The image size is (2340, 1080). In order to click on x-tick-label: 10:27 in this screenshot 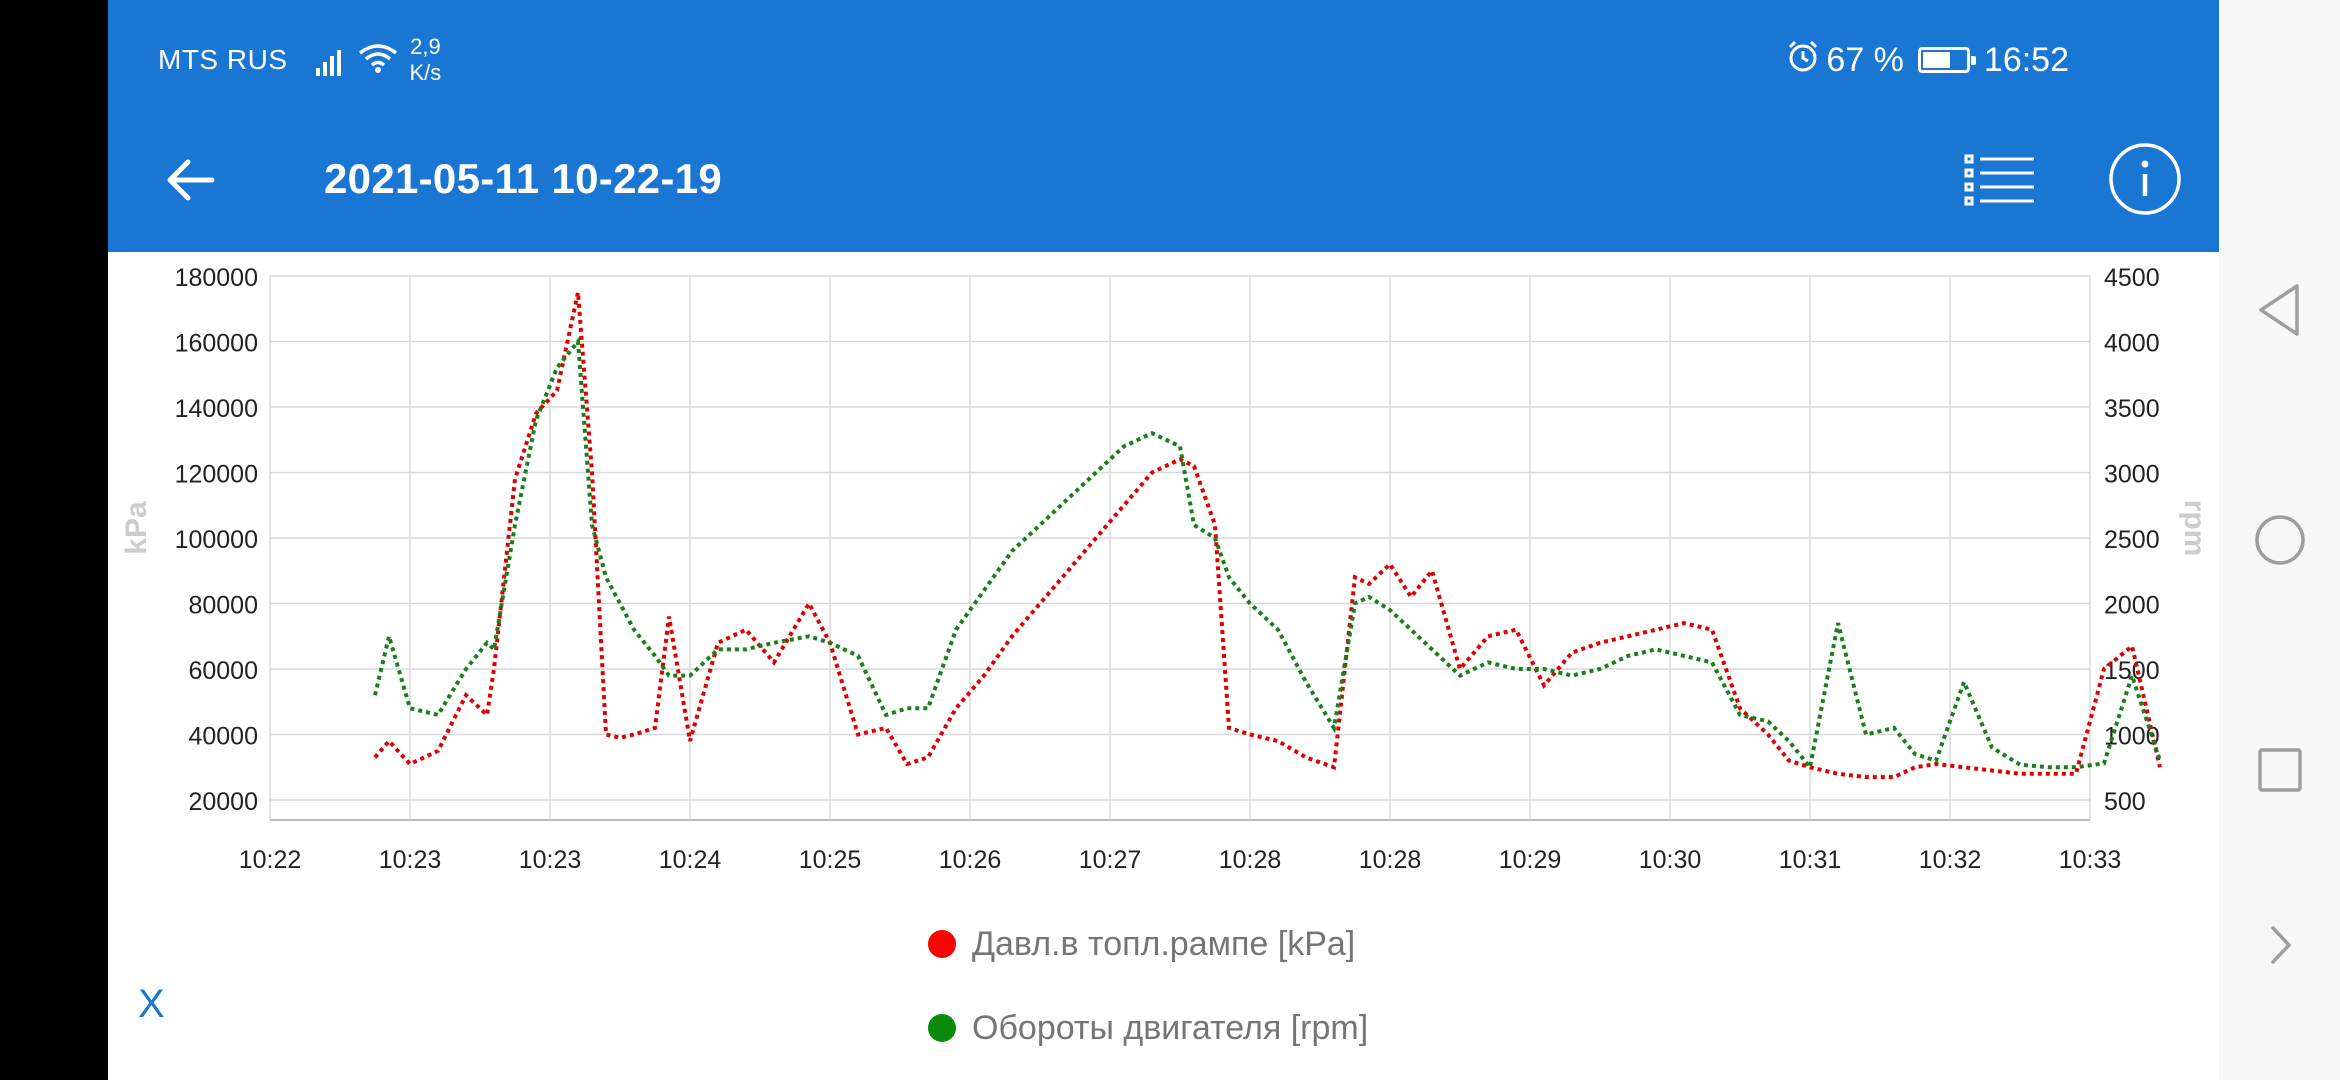, I will do `click(1110, 860)`.